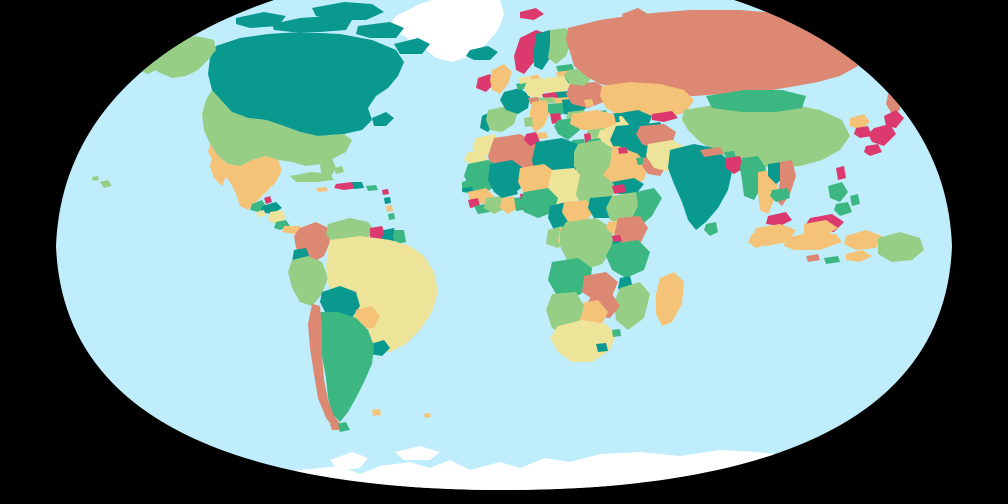 Image resolution: width=1008 pixels, height=504 pixels. Describe the element at coordinates (780, 177) in the screenshot. I see `region-asia` at that location.